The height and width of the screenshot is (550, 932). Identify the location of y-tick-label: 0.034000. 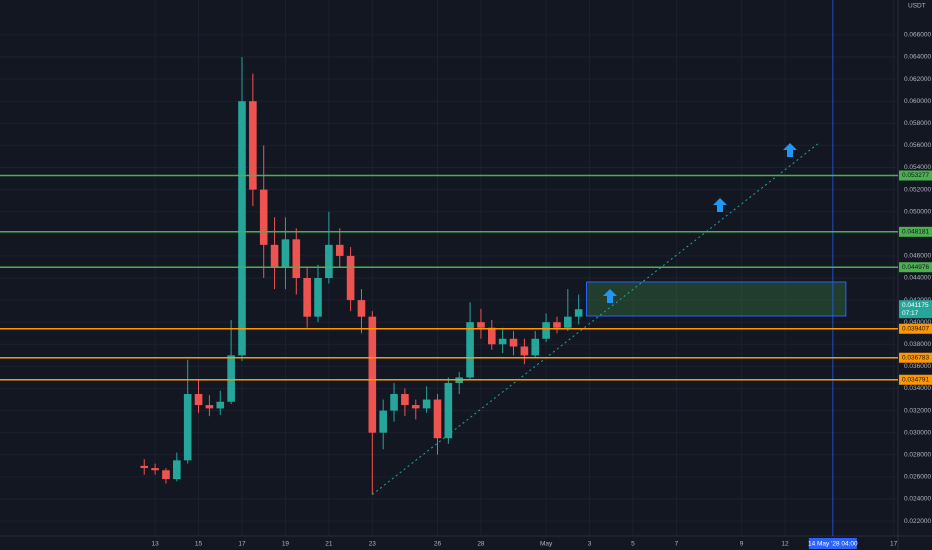
(917, 388).